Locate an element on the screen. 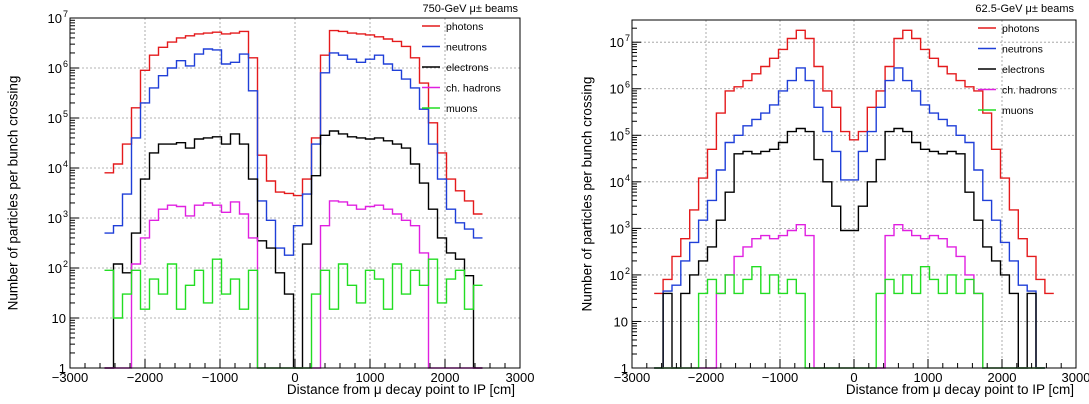 The image size is (1089, 404). beam-label: 750-GeV μ± beams is located at coordinates (470, 9).